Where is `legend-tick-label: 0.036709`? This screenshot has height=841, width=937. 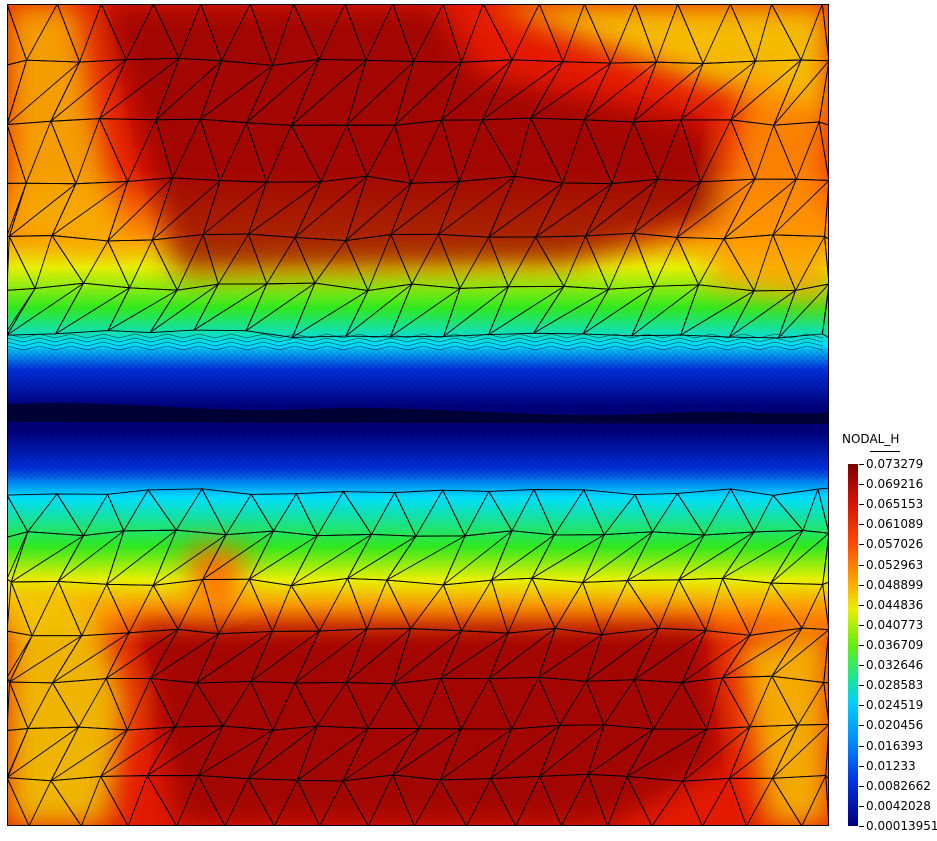
legend-tick-label: 0.036709 is located at coordinates (895, 645).